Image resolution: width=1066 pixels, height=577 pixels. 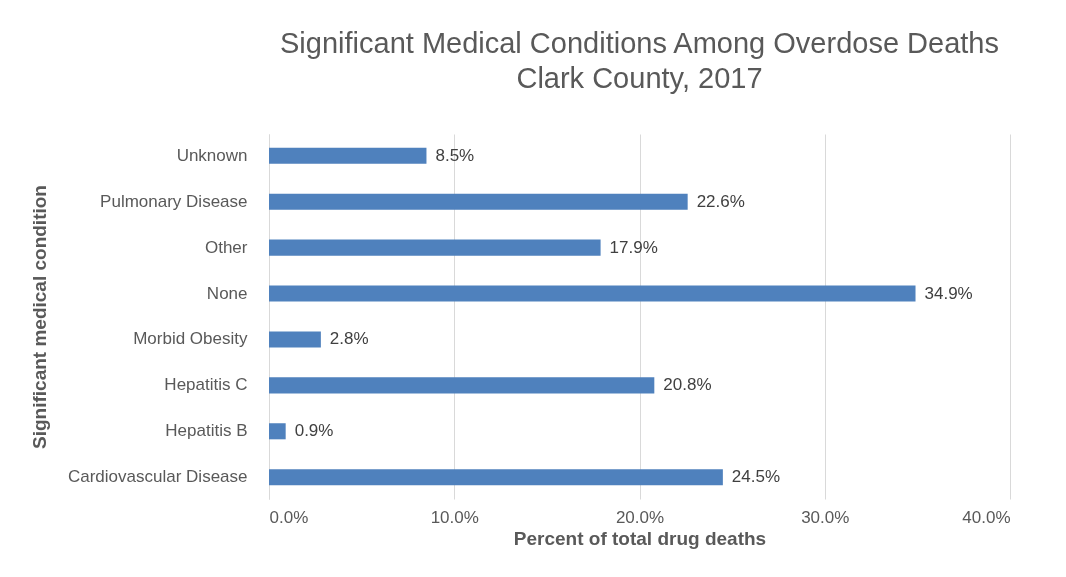 What do you see at coordinates (640, 517) in the screenshot?
I see `x-tick-label: 20.0%` at bounding box center [640, 517].